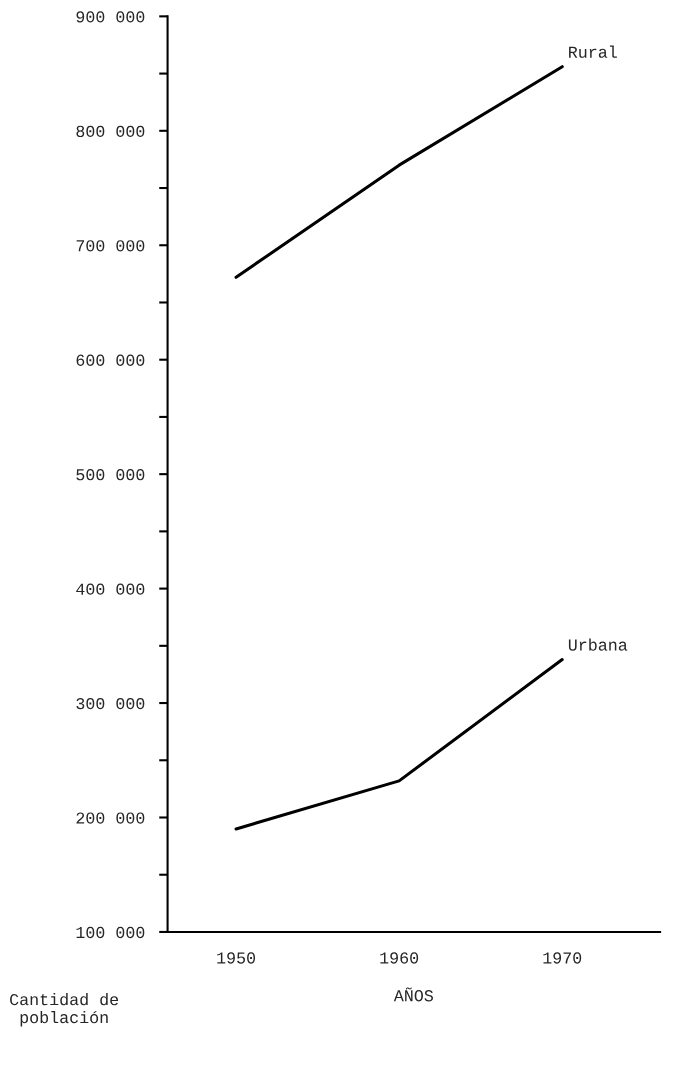  I want to click on y-tick-label: 900 000, so click(110, 17).